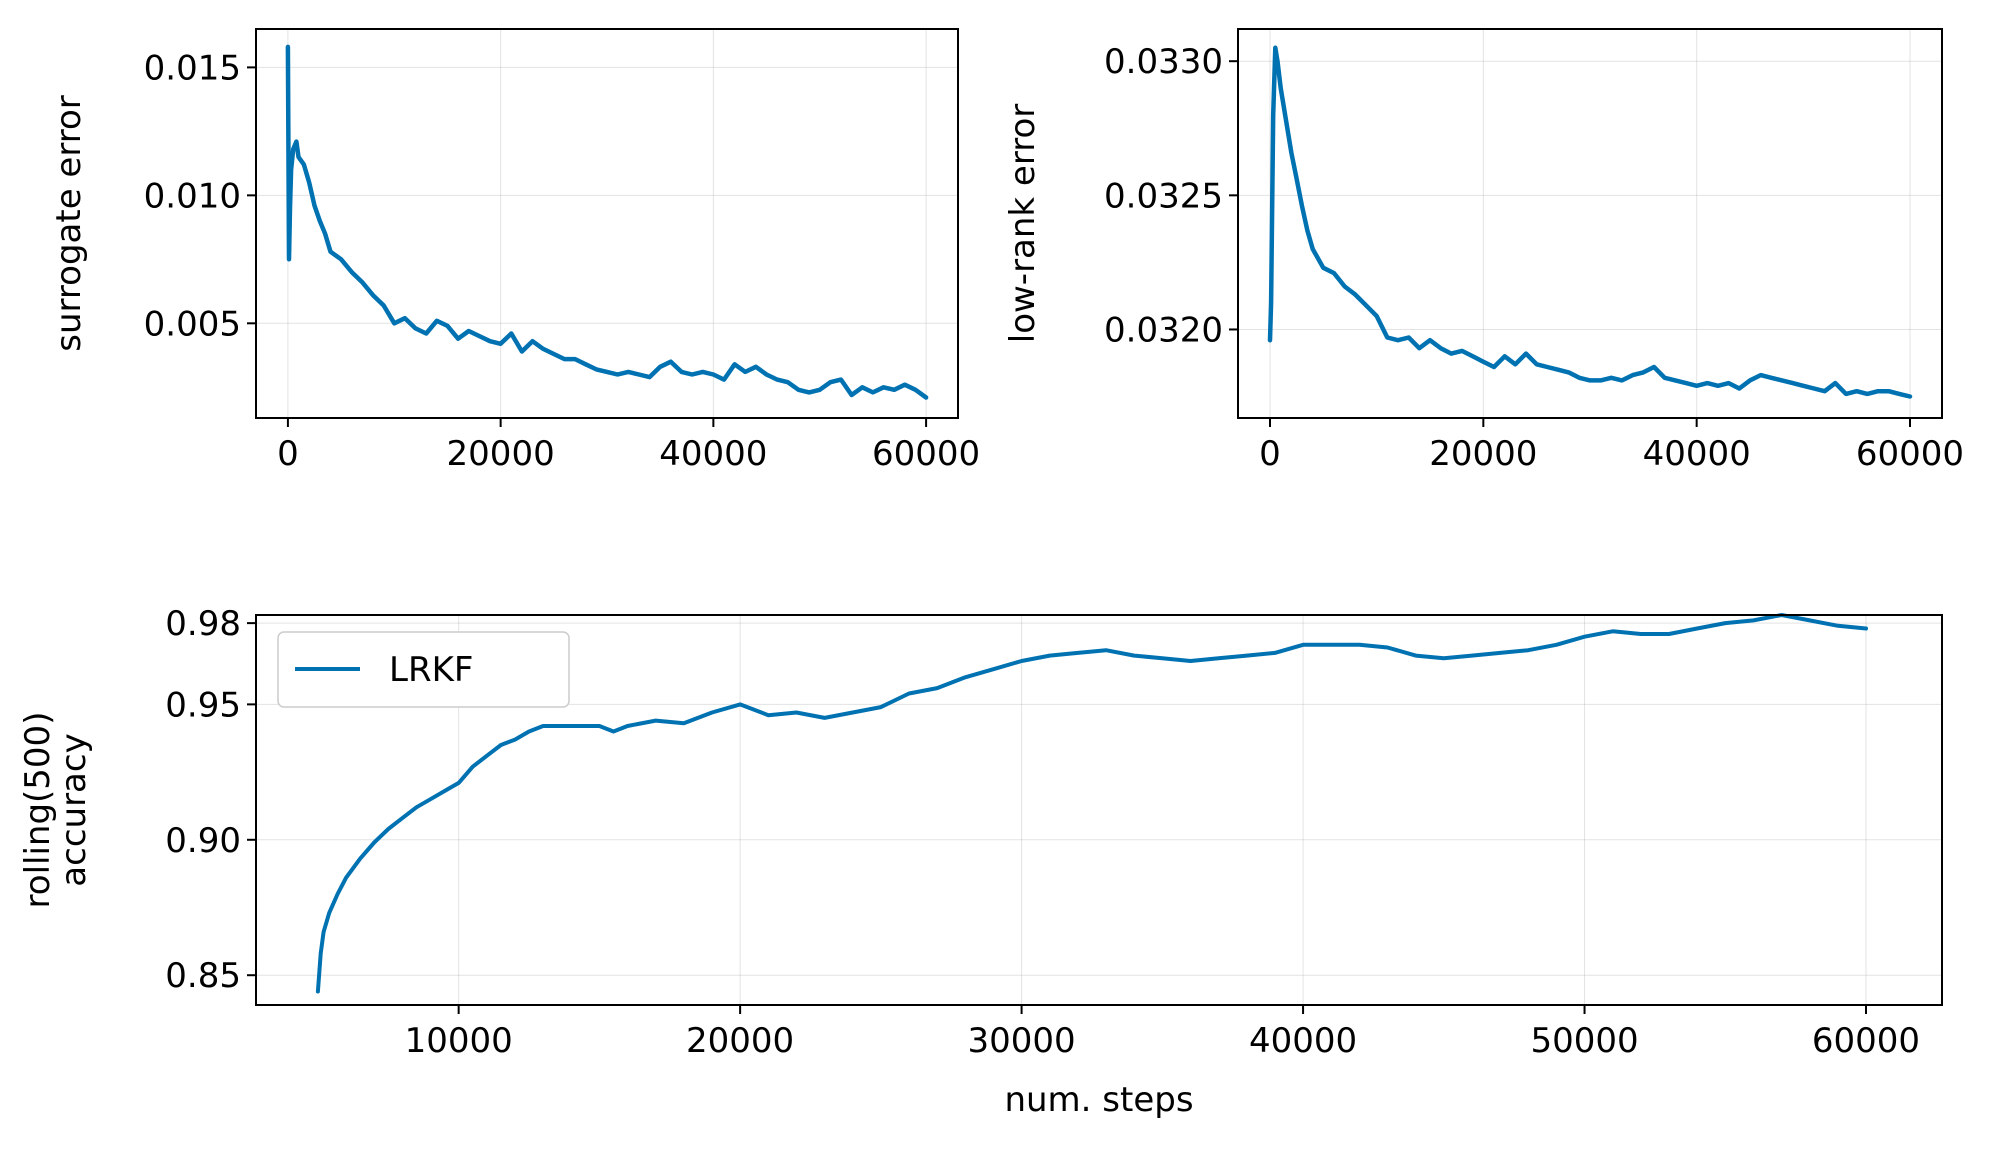 Image resolution: width=1993 pixels, height=1156 pixels. Describe the element at coordinates (1584, 1041) in the screenshot. I see `x-tick-label: 50000` at that location.